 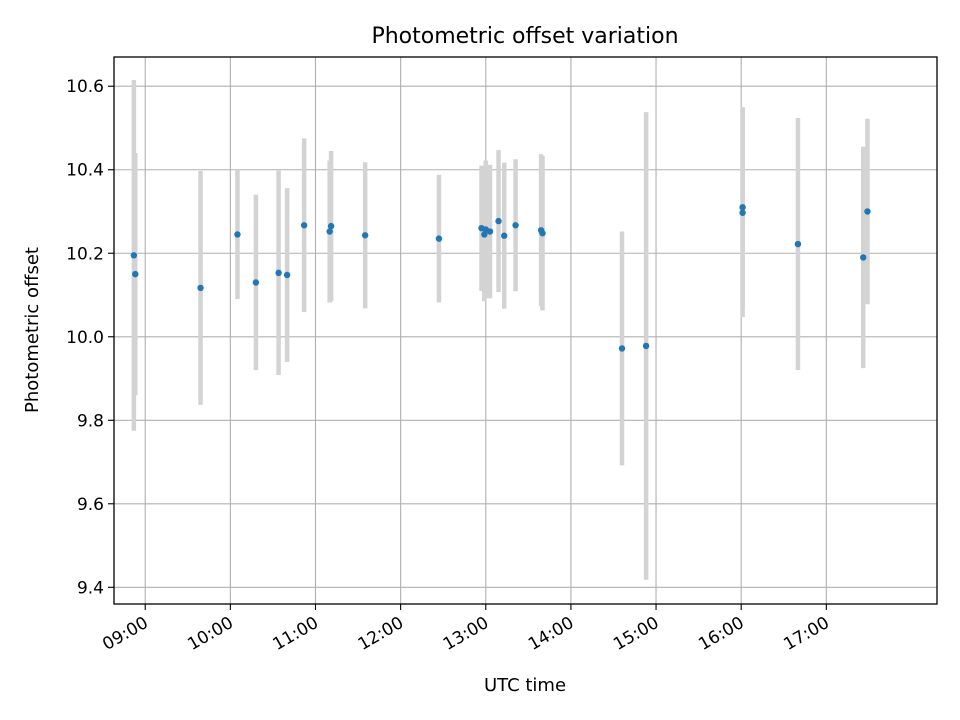 I want to click on y-axis-label: Photometric offset, so click(x=32, y=330).